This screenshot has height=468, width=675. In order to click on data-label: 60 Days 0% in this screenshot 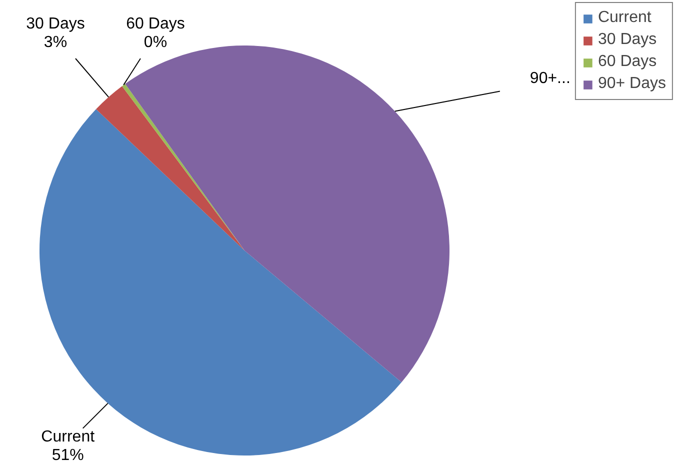, I will do `click(155, 34)`.